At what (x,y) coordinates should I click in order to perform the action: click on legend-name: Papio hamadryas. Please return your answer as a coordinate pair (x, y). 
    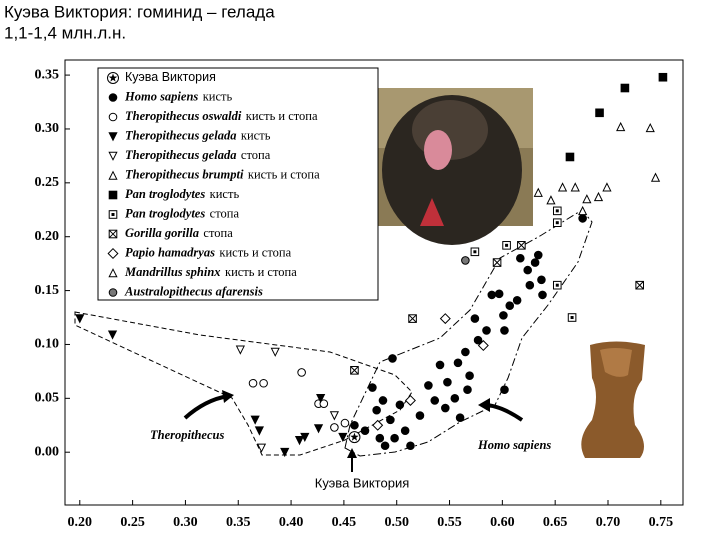
    Looking at the image, I should click on (170, 252).